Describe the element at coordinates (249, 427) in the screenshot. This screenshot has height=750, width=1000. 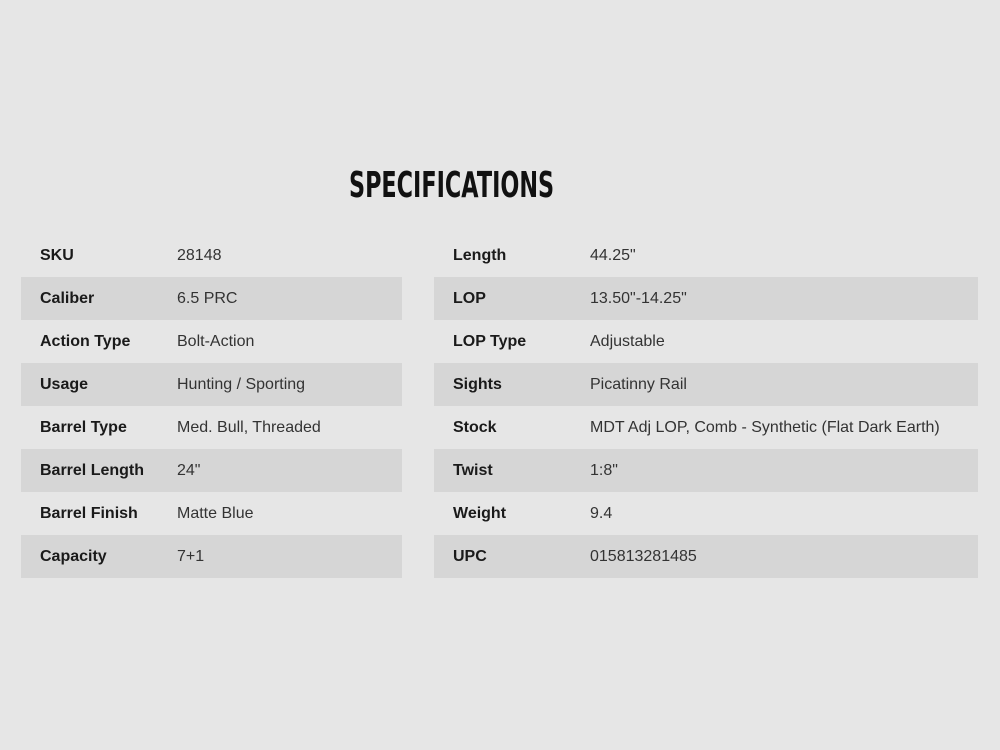
I see `spec-value: Med. Bull, Threaded` at that location.